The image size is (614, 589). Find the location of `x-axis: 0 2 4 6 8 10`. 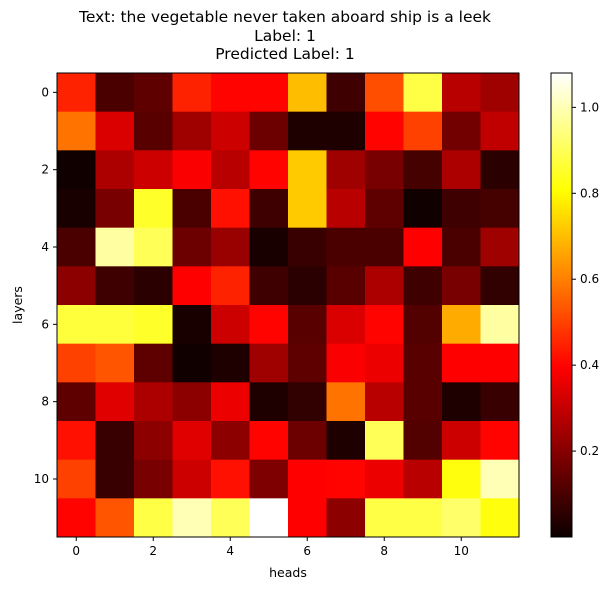

x-axis: 0 2 4 6 8 10 is located at coordinates (270, 547).